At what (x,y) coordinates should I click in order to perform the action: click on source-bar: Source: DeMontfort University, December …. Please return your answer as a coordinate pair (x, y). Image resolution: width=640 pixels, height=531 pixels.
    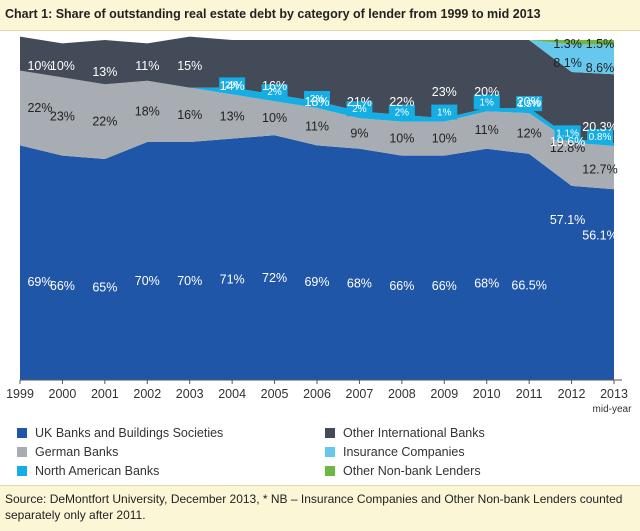
    Looking at the image, I should click on (320, 508).